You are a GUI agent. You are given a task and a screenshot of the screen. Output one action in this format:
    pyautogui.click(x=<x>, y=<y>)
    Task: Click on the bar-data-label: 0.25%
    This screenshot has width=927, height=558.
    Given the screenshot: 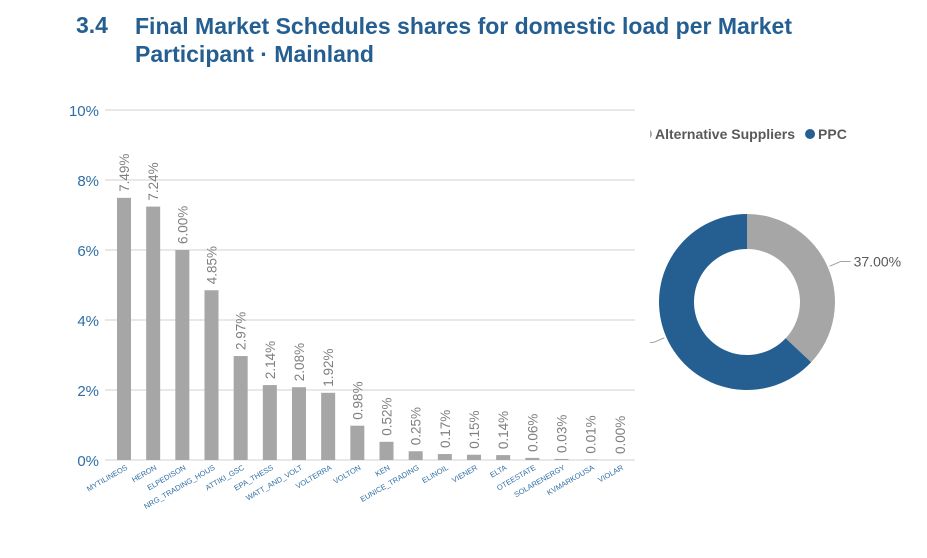 What is the action you would take?
    pyautogui.click(x=416, y=426)
    